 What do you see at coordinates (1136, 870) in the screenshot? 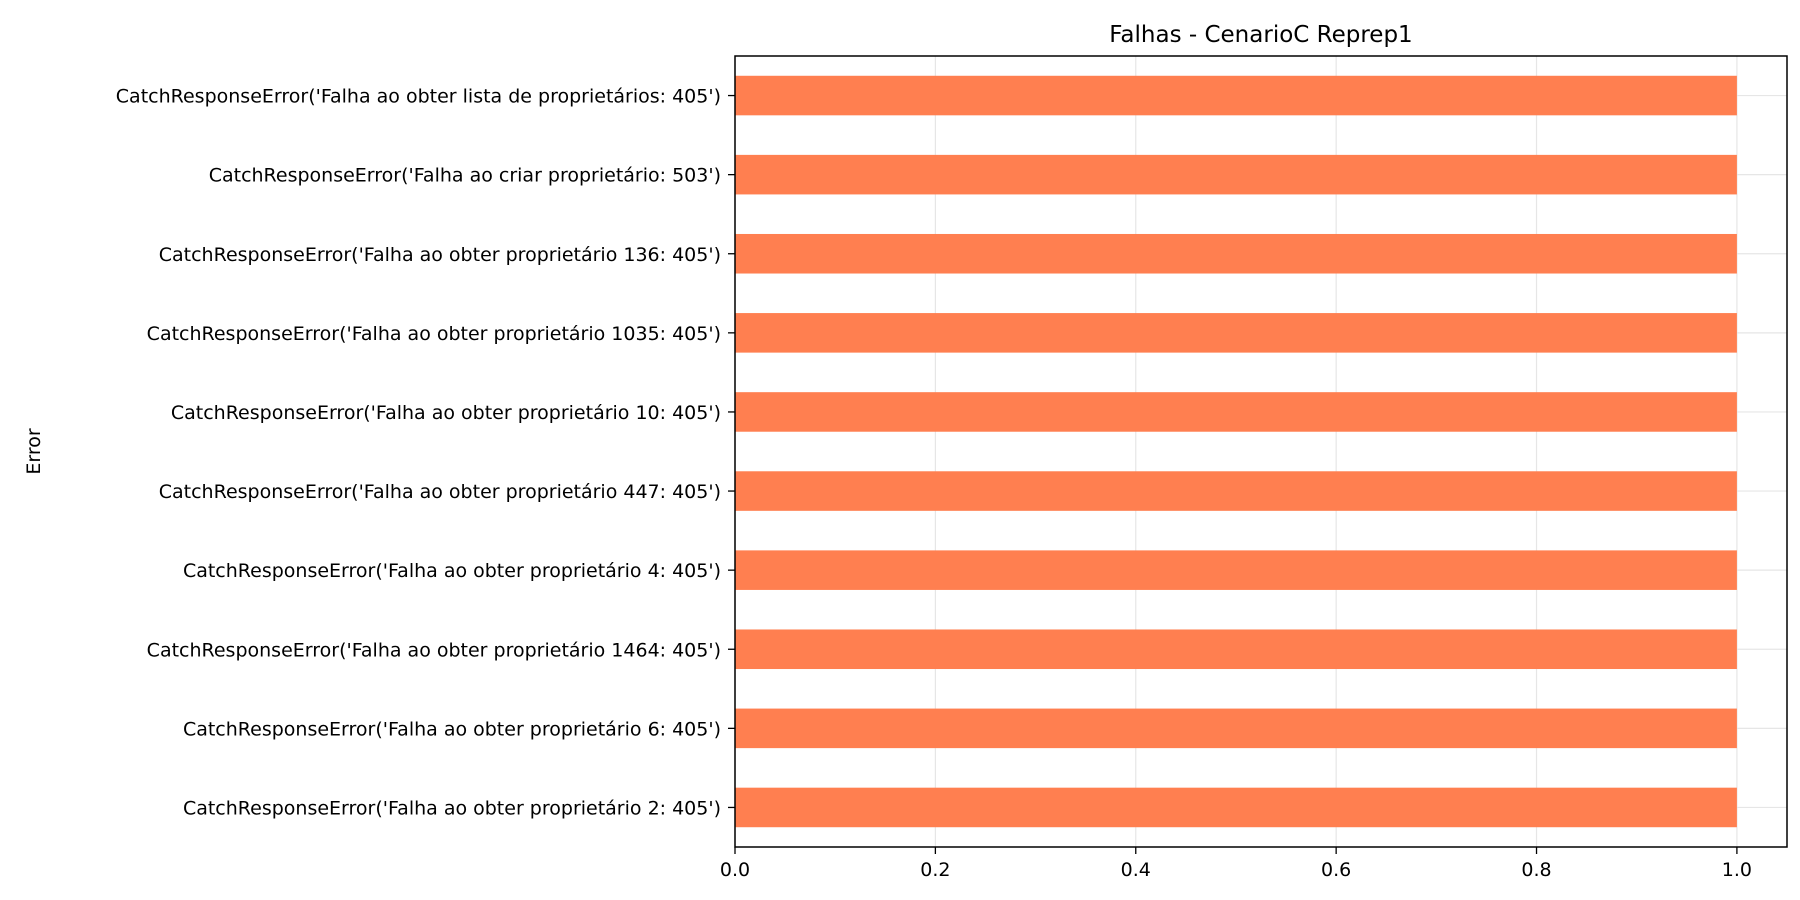
I see `x-tick-label: 0.4` at bounding box center [1136, 870].